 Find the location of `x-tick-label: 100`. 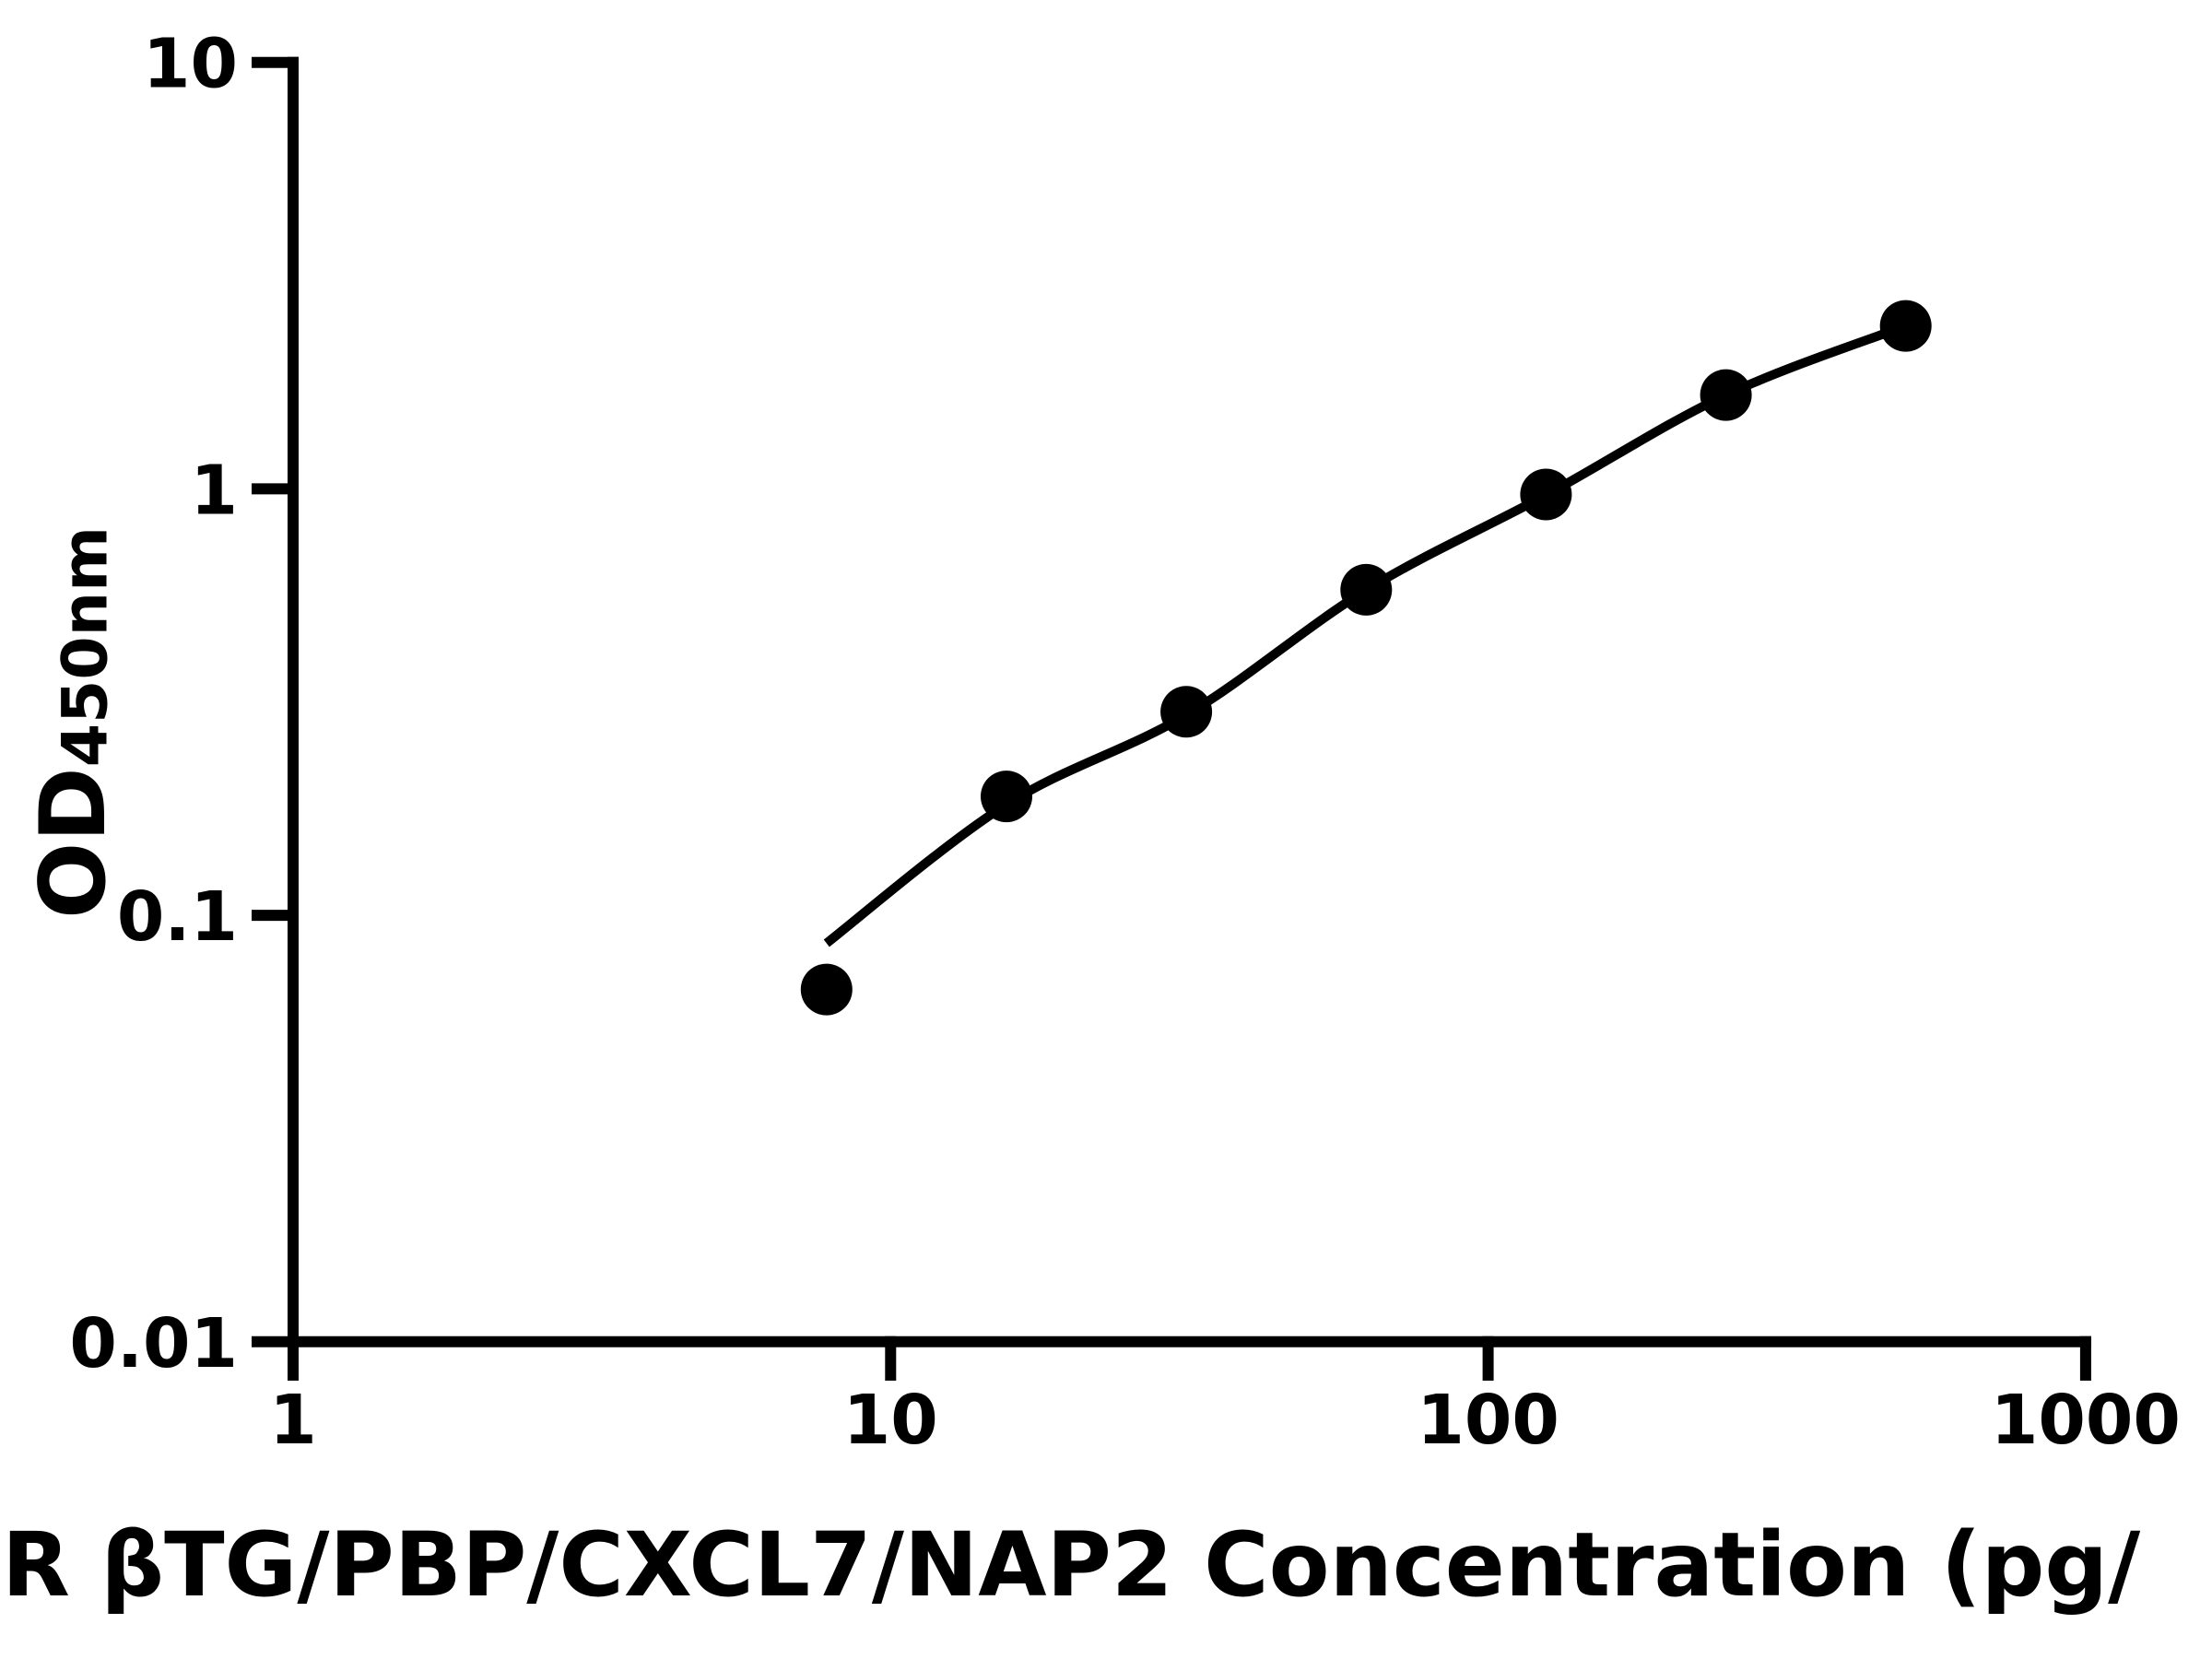

x-tick-label: 100 is located at coordinates (1488, 1420).